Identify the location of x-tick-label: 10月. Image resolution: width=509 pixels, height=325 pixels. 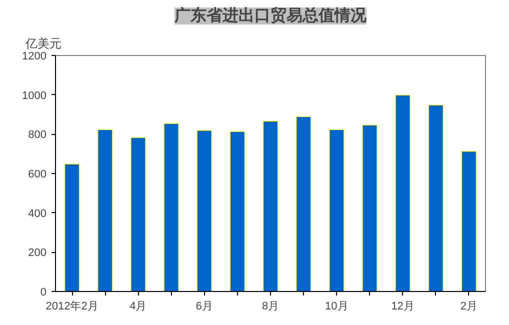
(336, 306).